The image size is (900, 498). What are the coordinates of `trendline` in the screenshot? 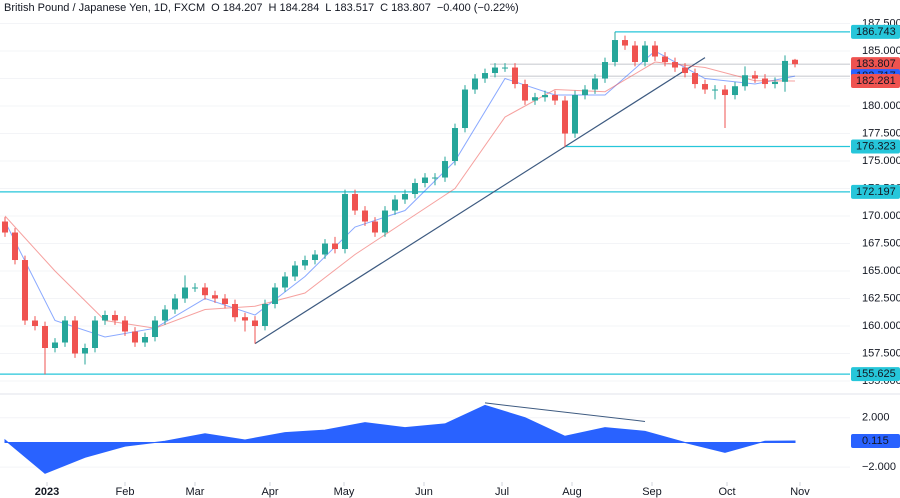 It's located at (565, 412).